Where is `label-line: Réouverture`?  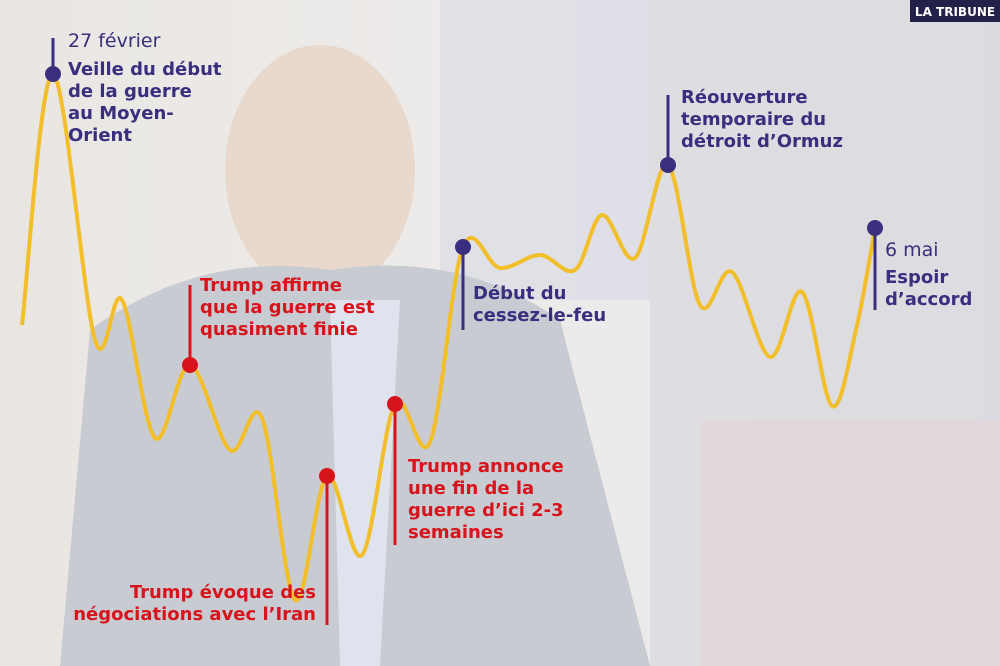
label-line: Réouverture is located at coordinates (744, 97).